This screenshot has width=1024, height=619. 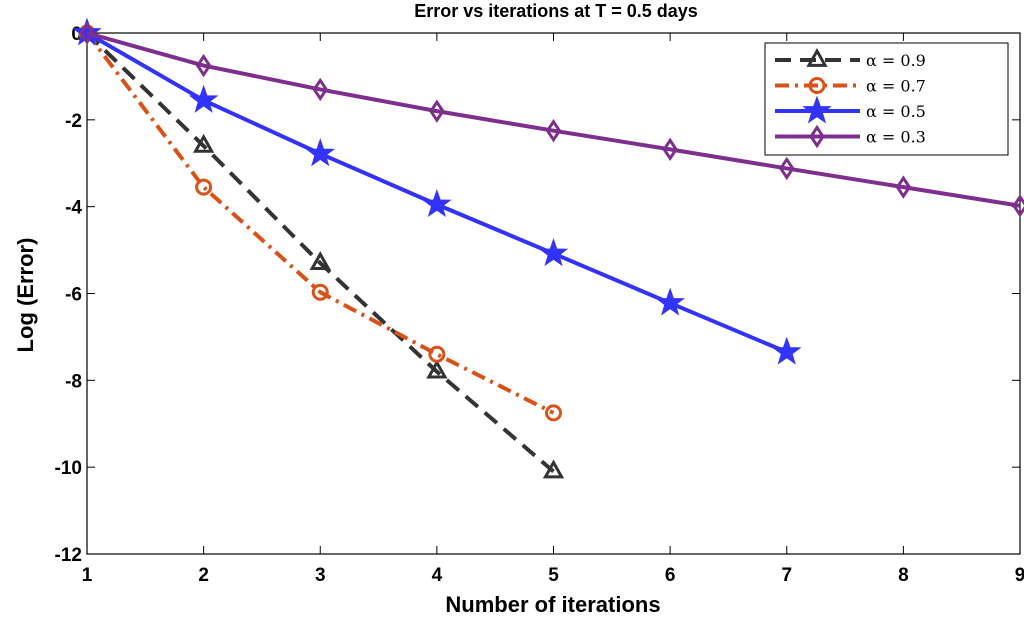 What do you see at coordinates (896, 86) in the screenshot?
I see `legend-label: α = 0.7` at bounding box center [896, 86].